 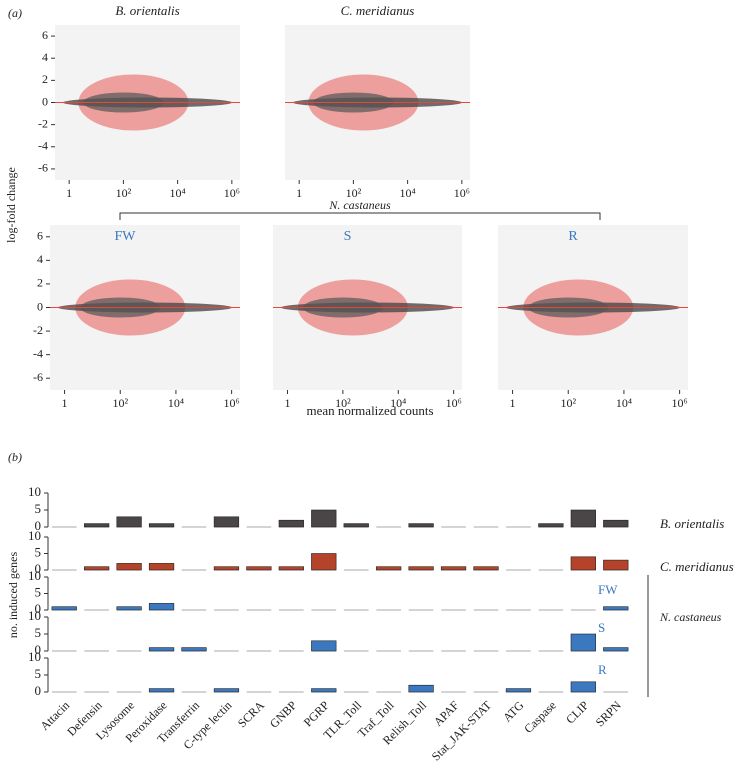 What do you see at coordinates (540, 717) in the screenshot?
I see `x-tick-label: Caspase` at bounding box center [540, 717].